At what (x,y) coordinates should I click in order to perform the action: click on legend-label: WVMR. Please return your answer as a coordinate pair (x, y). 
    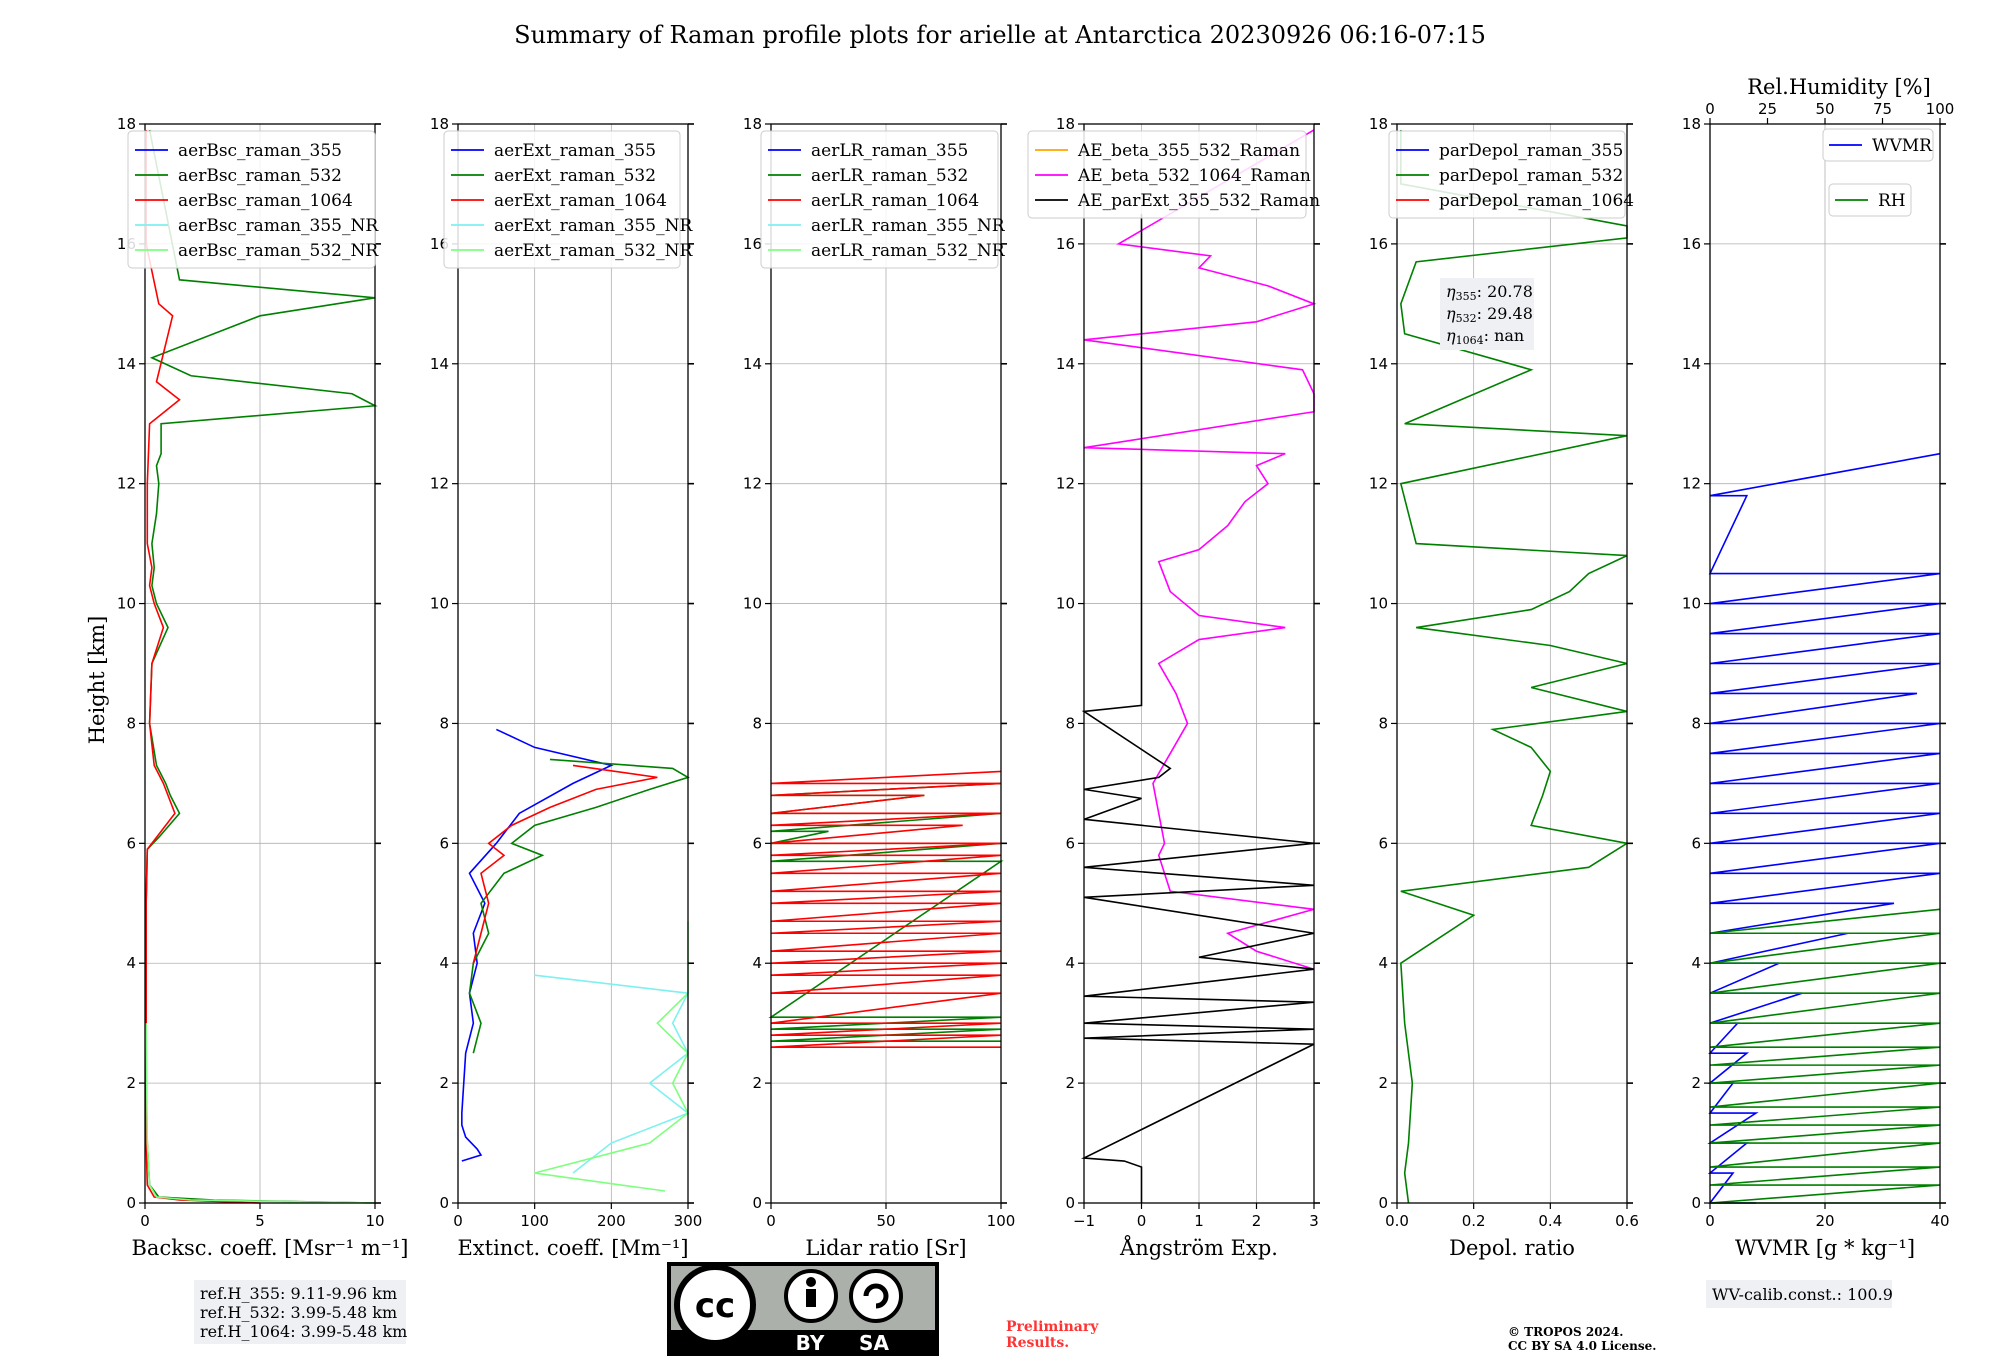
    Looking at the image, I should click on (1902, 146).